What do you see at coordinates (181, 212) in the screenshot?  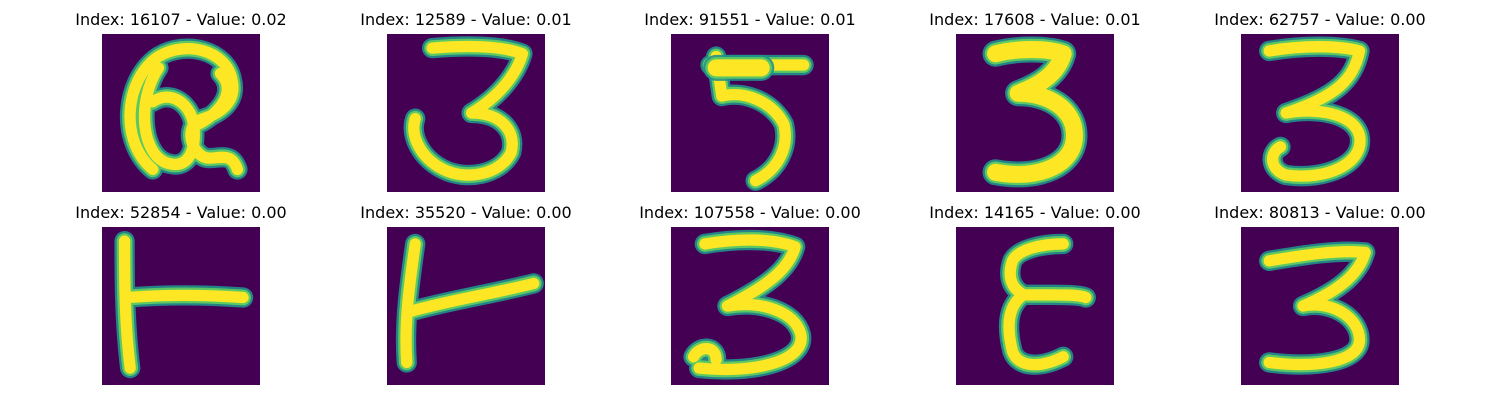 I see `panel-title: Index: 52854 - Value: 0.00` at bounding box center [181, 212].